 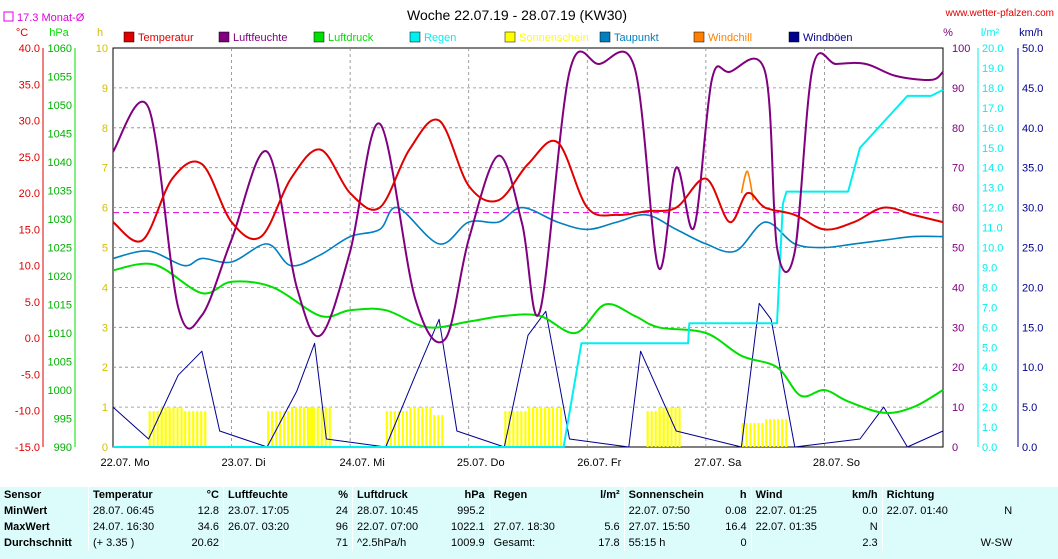 I want to click on tick-label-rain: 0.0, so click(x=989, y=448).